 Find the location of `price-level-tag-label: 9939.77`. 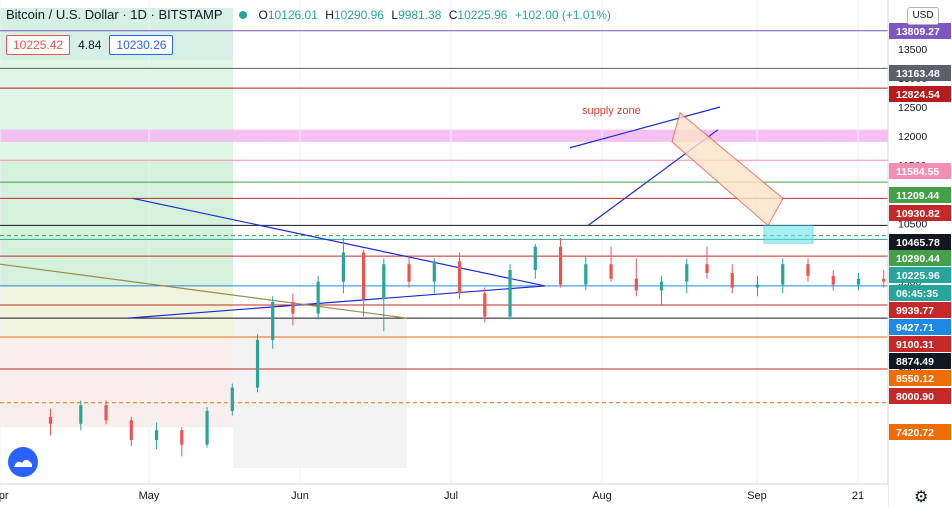

price-level-tag-label: 9939.77 is located at coordinates (915, 311).